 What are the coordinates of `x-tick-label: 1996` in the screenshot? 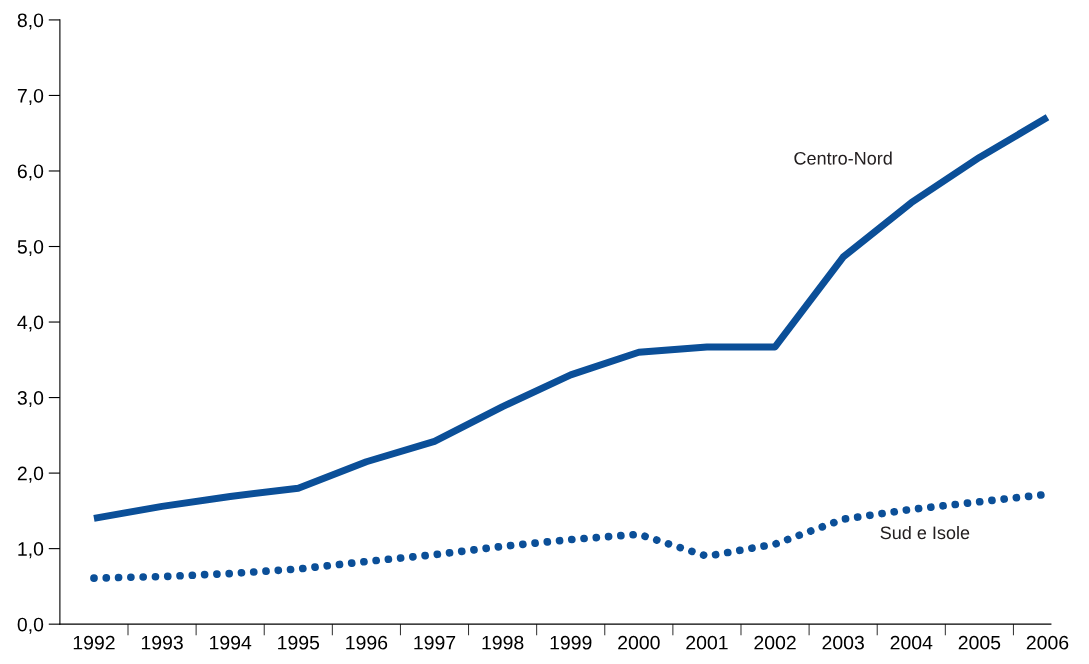 It's located at (367, 642).